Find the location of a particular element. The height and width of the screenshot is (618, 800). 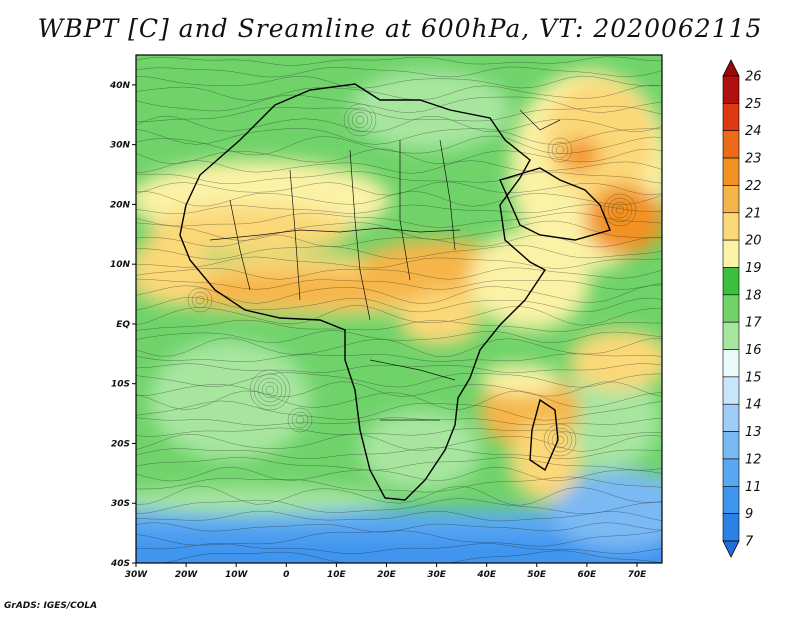

colorbar-label: 24 is located at coordinates (753, 131).